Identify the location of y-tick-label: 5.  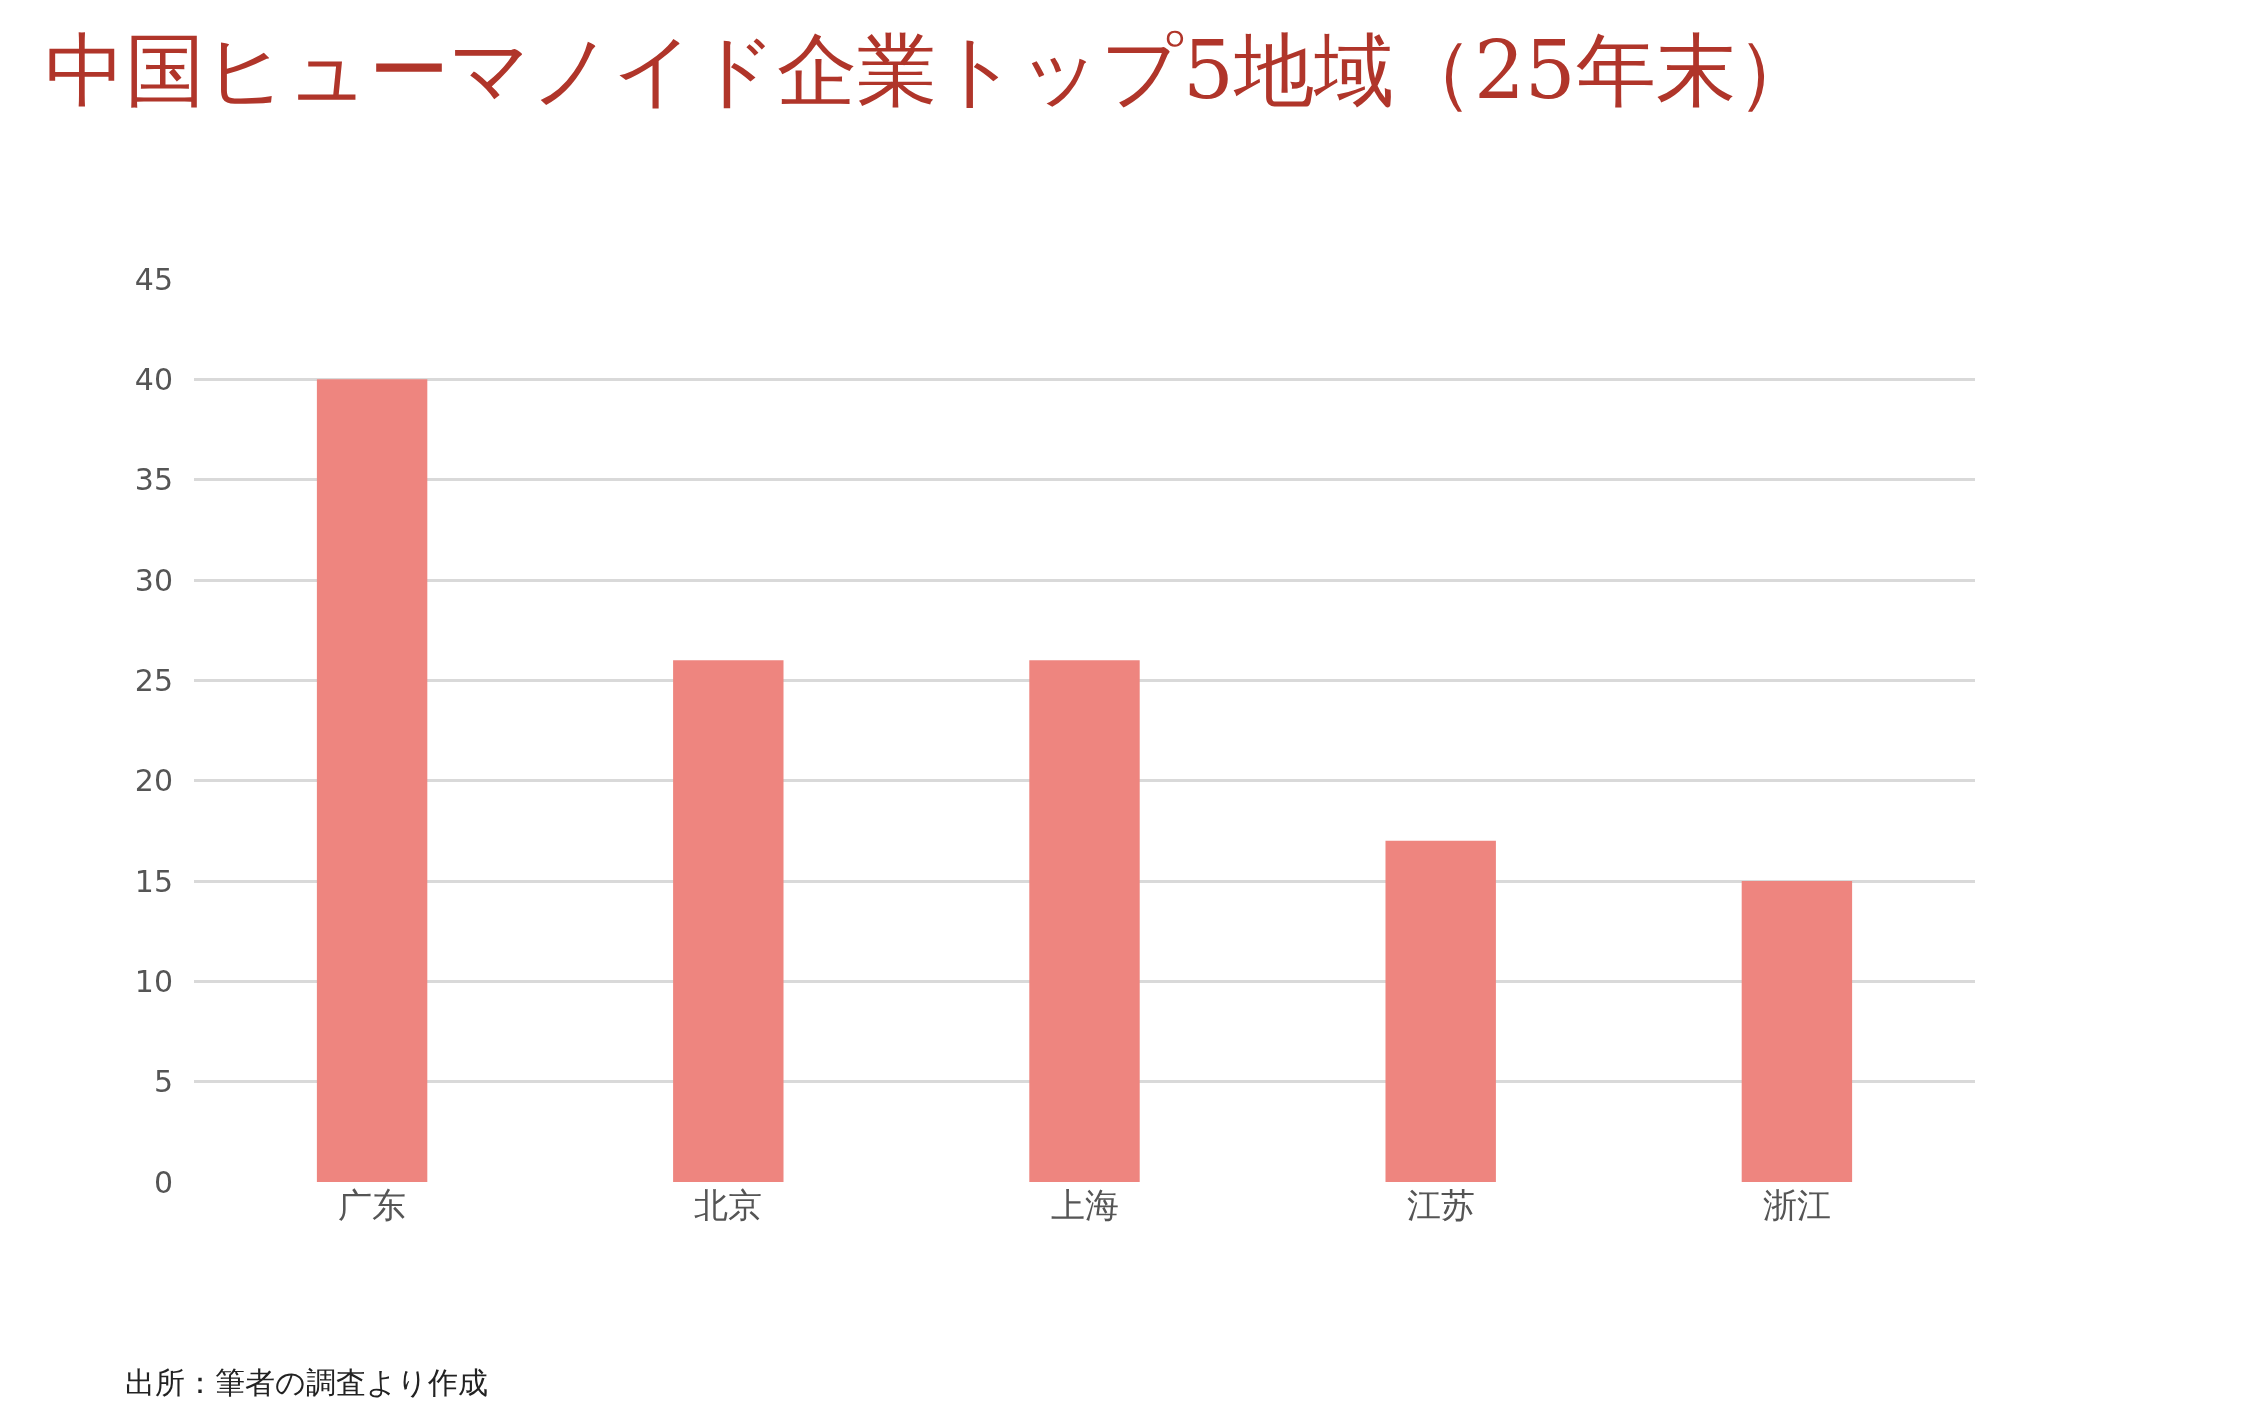
(163, 1082).